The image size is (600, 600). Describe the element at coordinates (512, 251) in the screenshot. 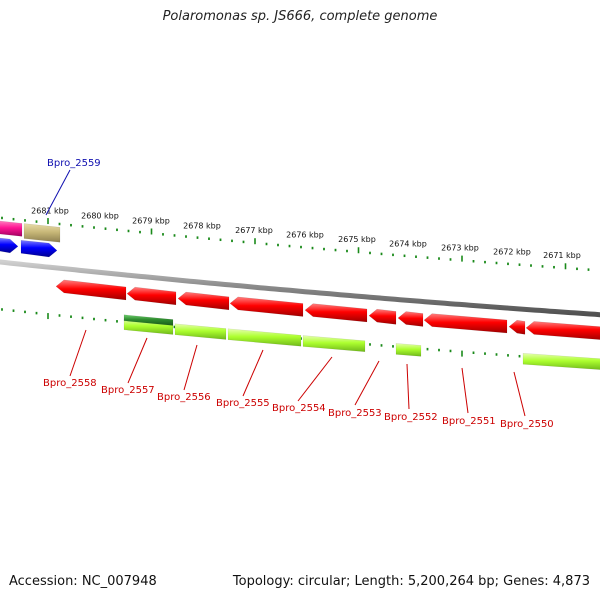

I see `scale-tick-label: 2672 kbp` at that location.